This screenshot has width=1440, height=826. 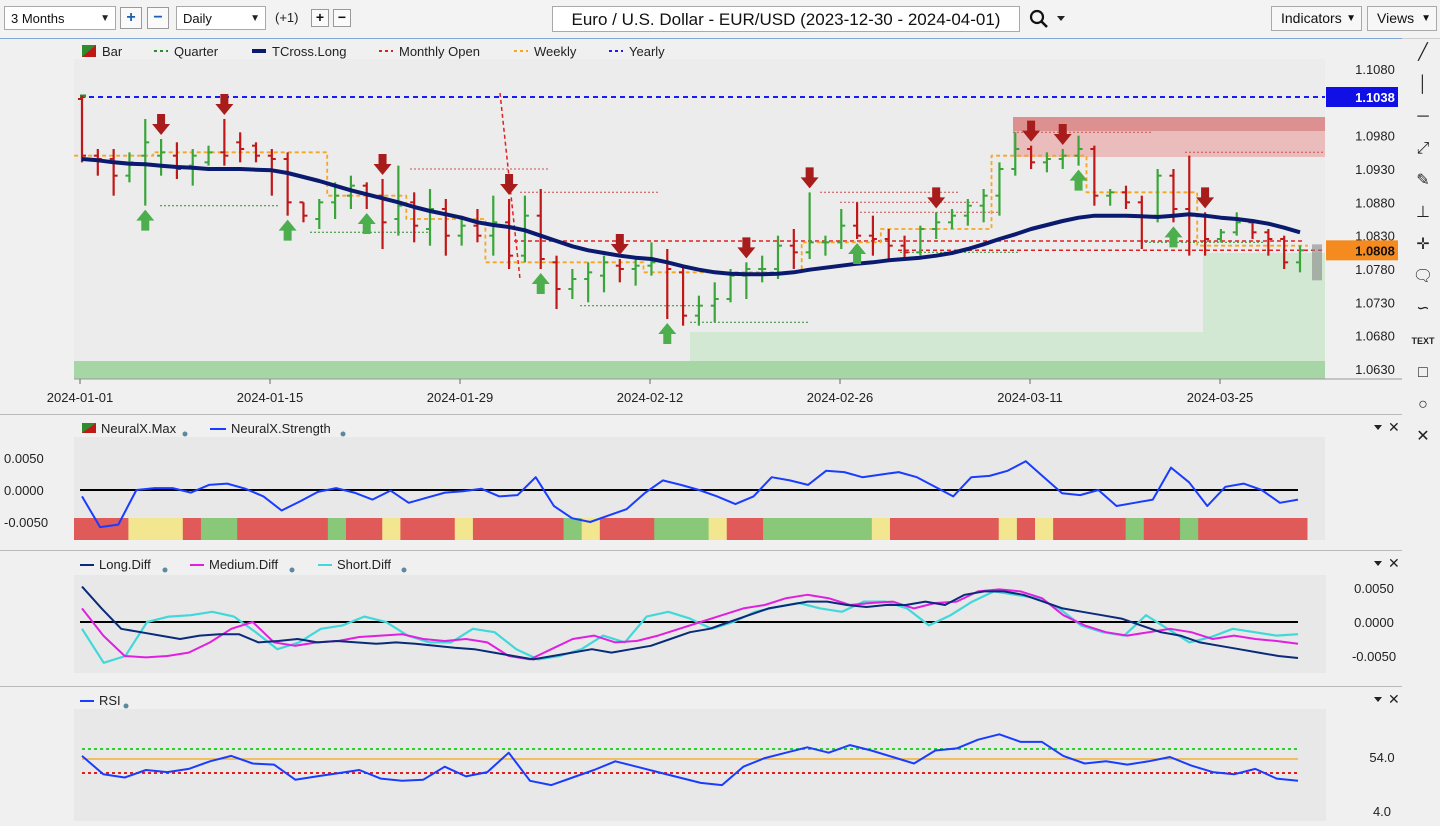 I want to click on curve-icon: ∽, so click(x=1423, y=308).